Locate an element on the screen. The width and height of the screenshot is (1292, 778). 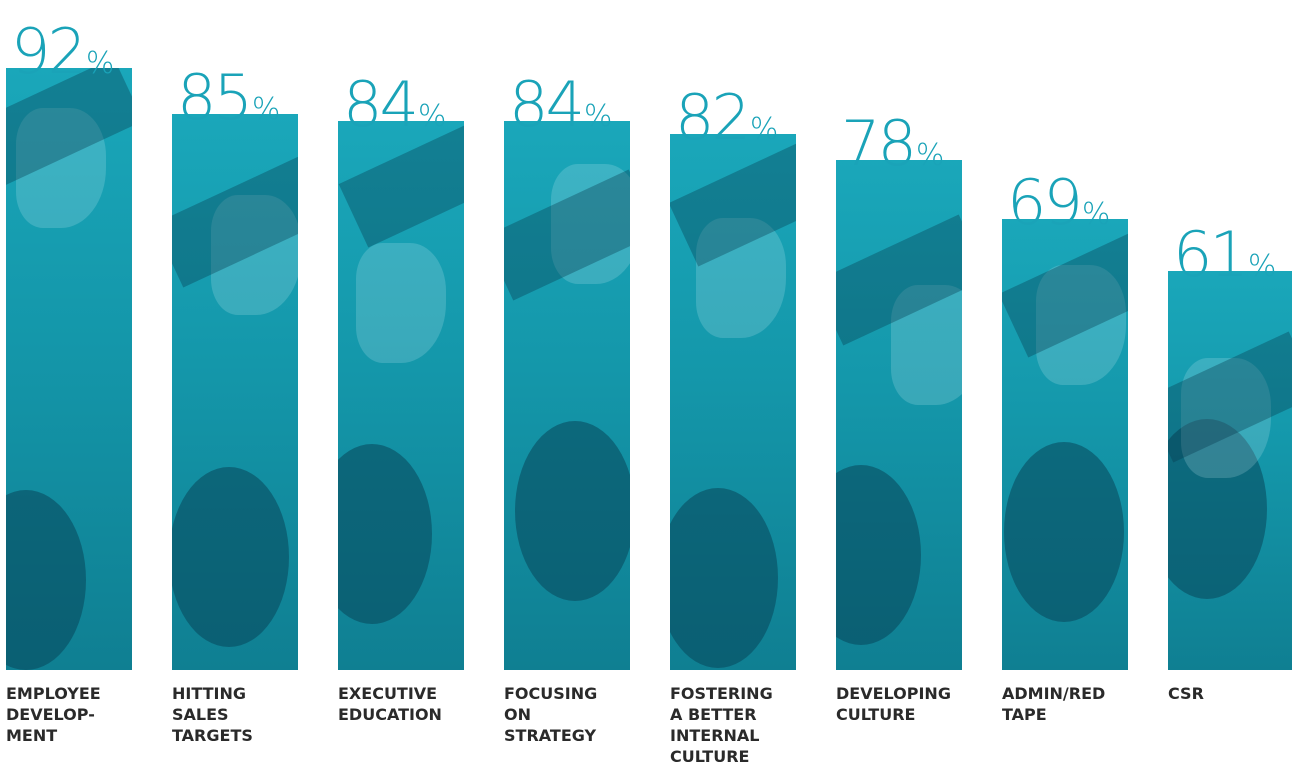
category-label-line: ADMIN/RED is located at coordinates (1054, 693).